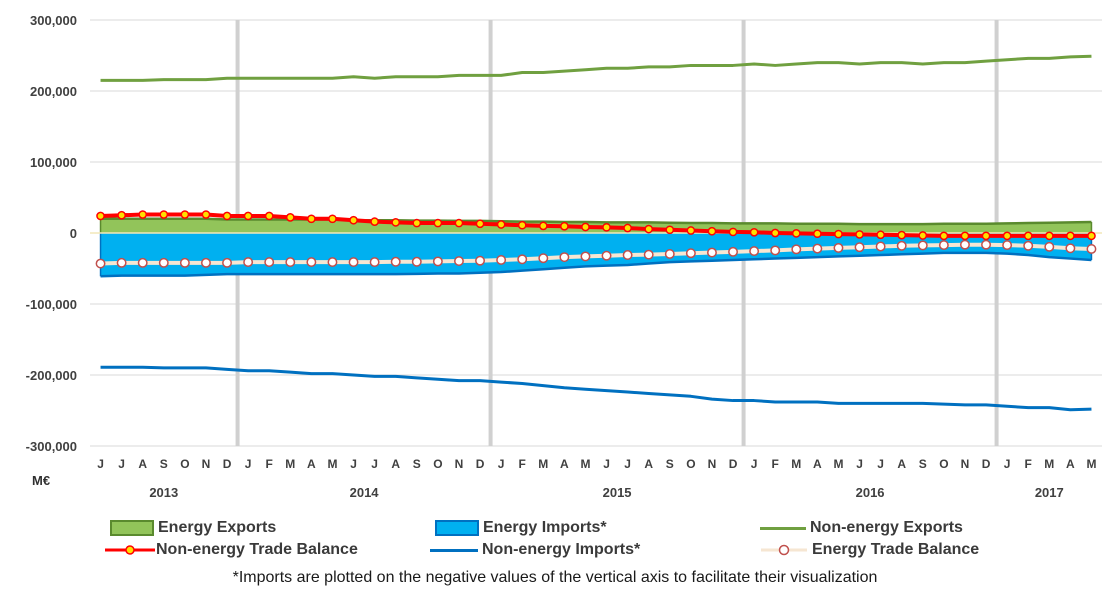 The image size is (1110, 593). What do you see at coordinates (535, 550) in the screenshot?
I see `legend-item-non-energy-imports: Non-energy Imports*` at bounding box center [535, 550].